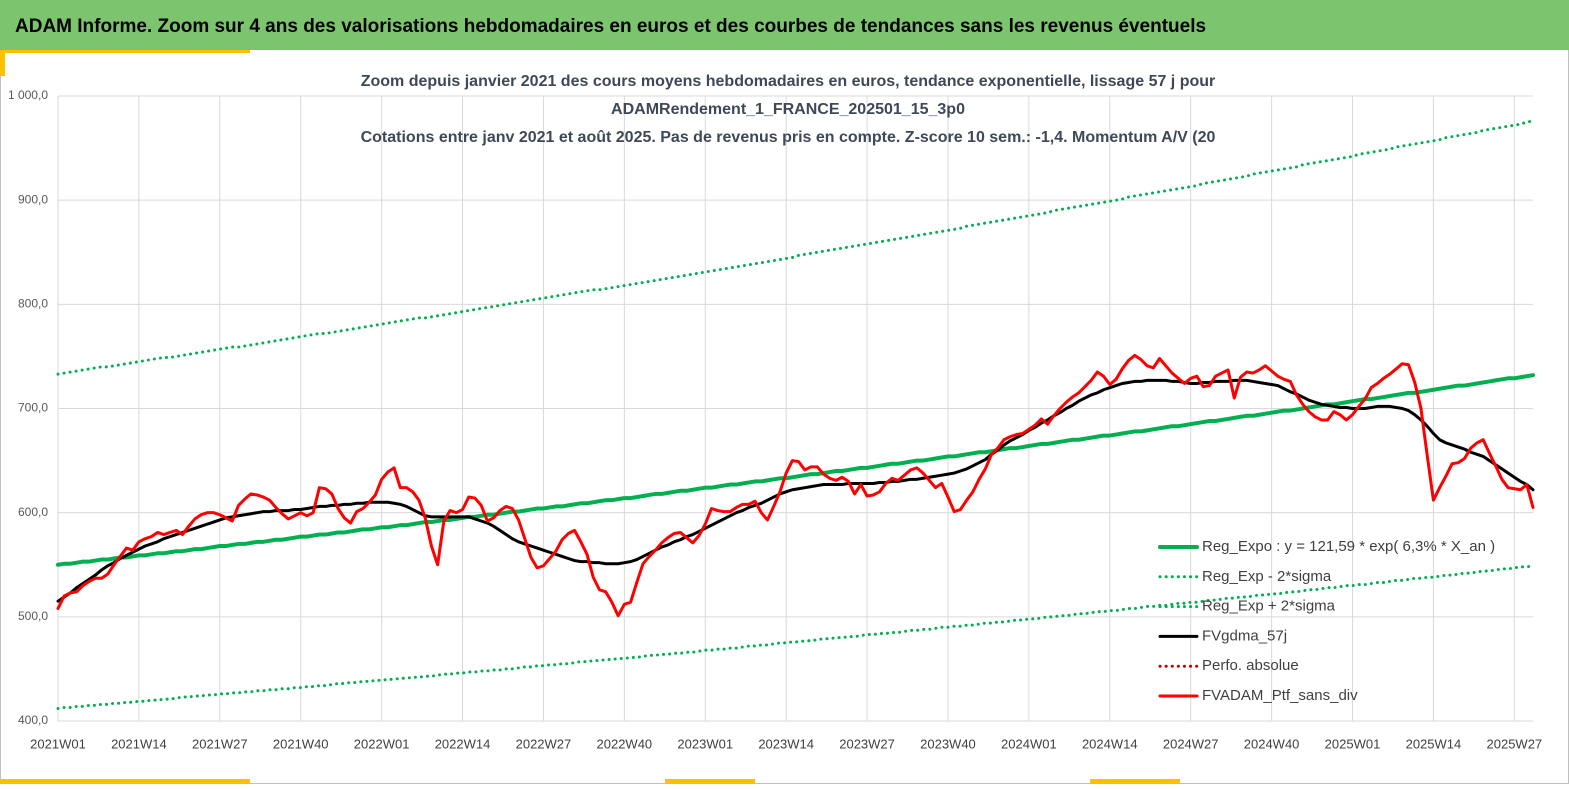  What do you see at coordinates (625, 743) in the screenshot?
I see `x-tick-label: 2022W40` at bounding box center [625, 743].